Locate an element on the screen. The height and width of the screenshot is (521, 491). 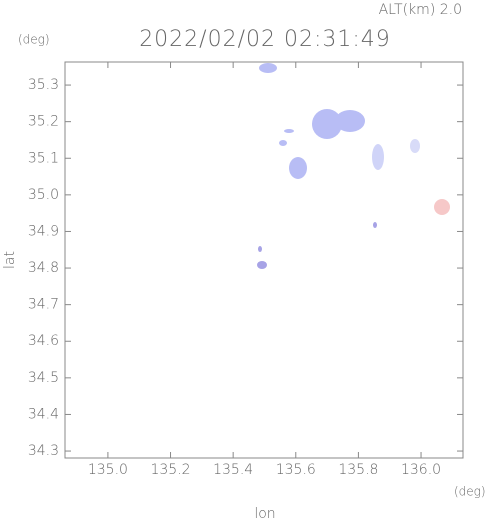
y-tick-label: 35.0 is located at coordinates (43, 195).